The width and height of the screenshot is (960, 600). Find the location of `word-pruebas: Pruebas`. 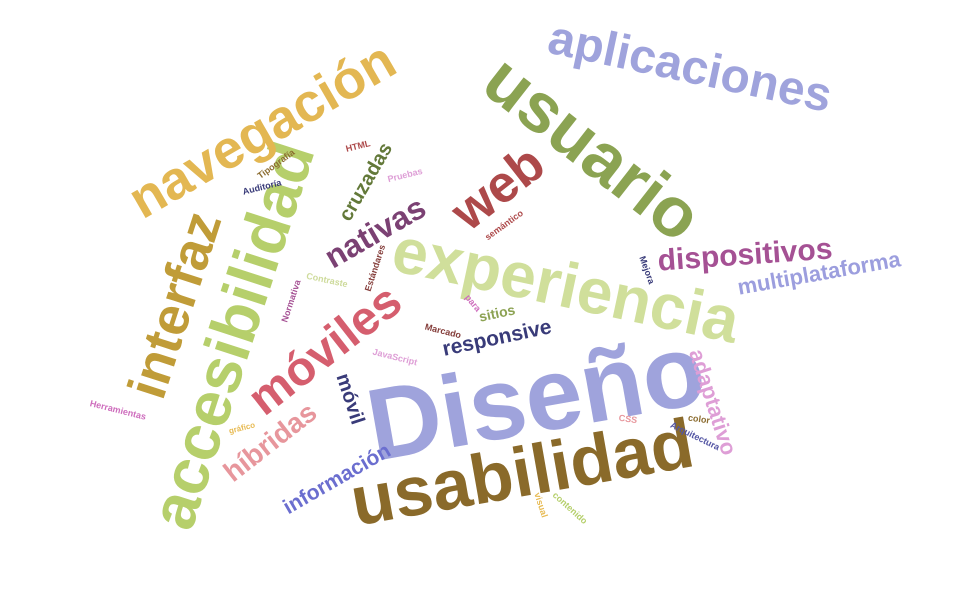

word-pruebas: Pruebas is located at coordinates (405, 175).